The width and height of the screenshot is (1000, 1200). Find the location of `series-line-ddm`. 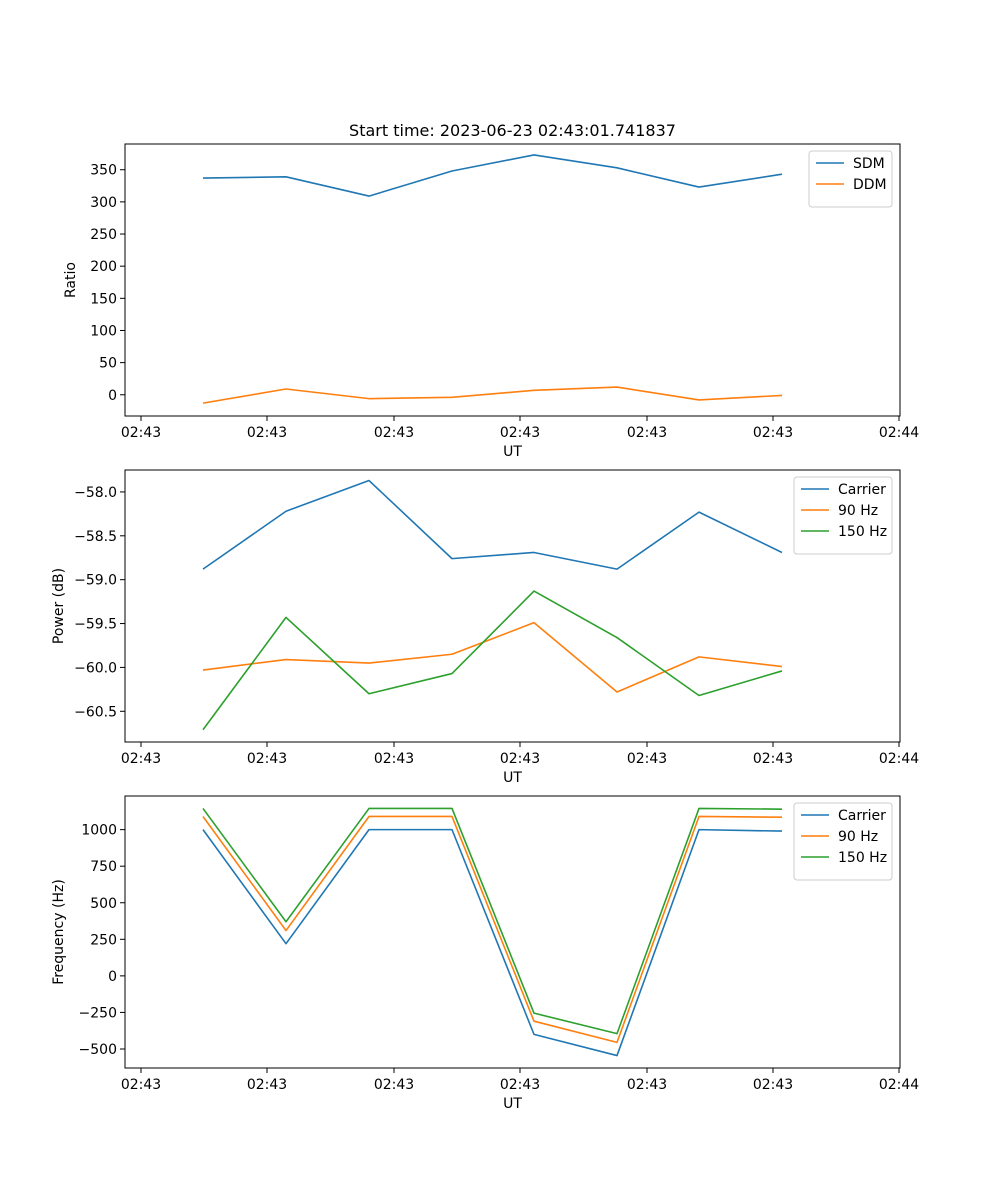

series-line-ddm is located at coordinates (492, 395).